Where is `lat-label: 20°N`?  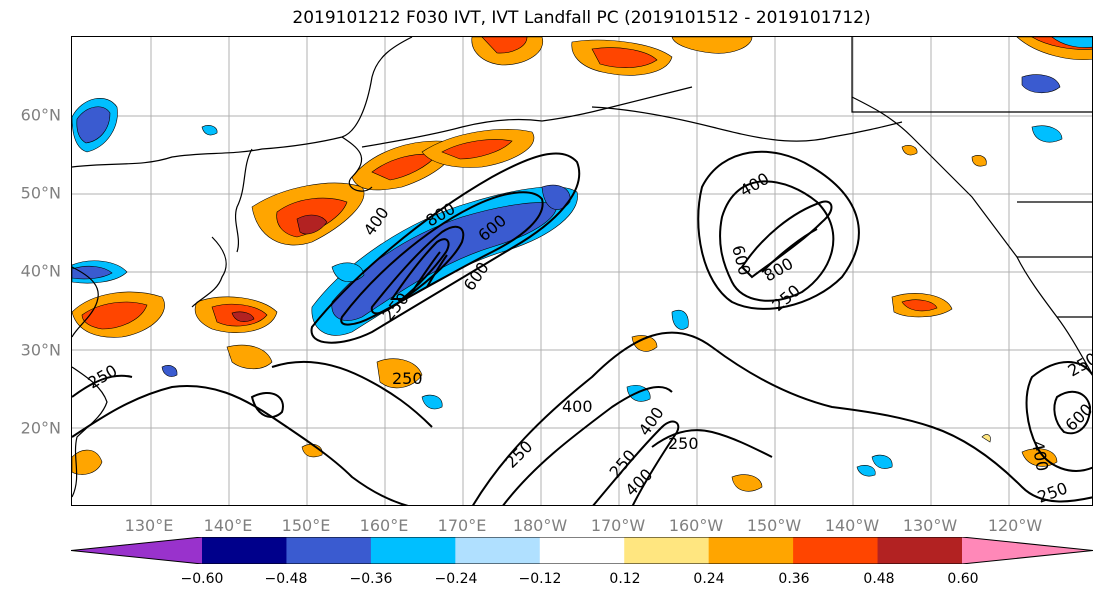 lat-label: 20°N is located at coordinates (40, 428).